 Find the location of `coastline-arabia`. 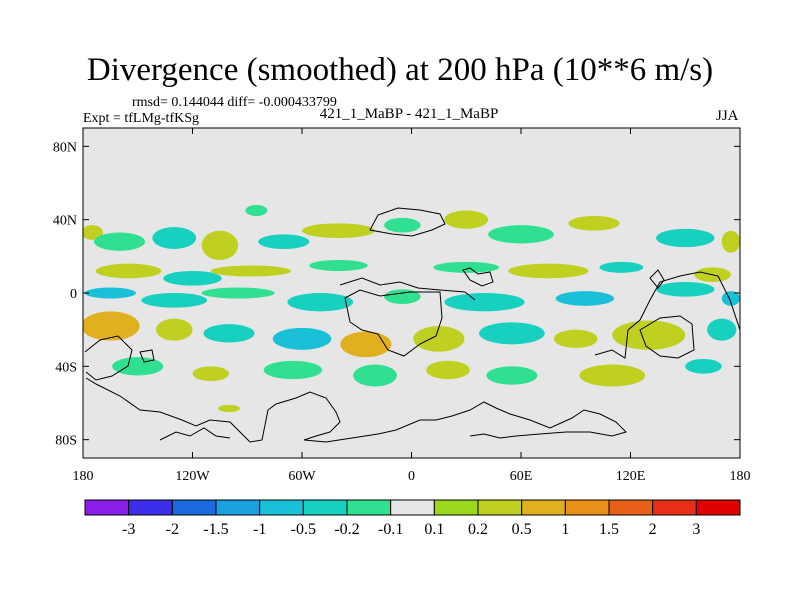

coastline-arabia is located at coordinates (478, 277).